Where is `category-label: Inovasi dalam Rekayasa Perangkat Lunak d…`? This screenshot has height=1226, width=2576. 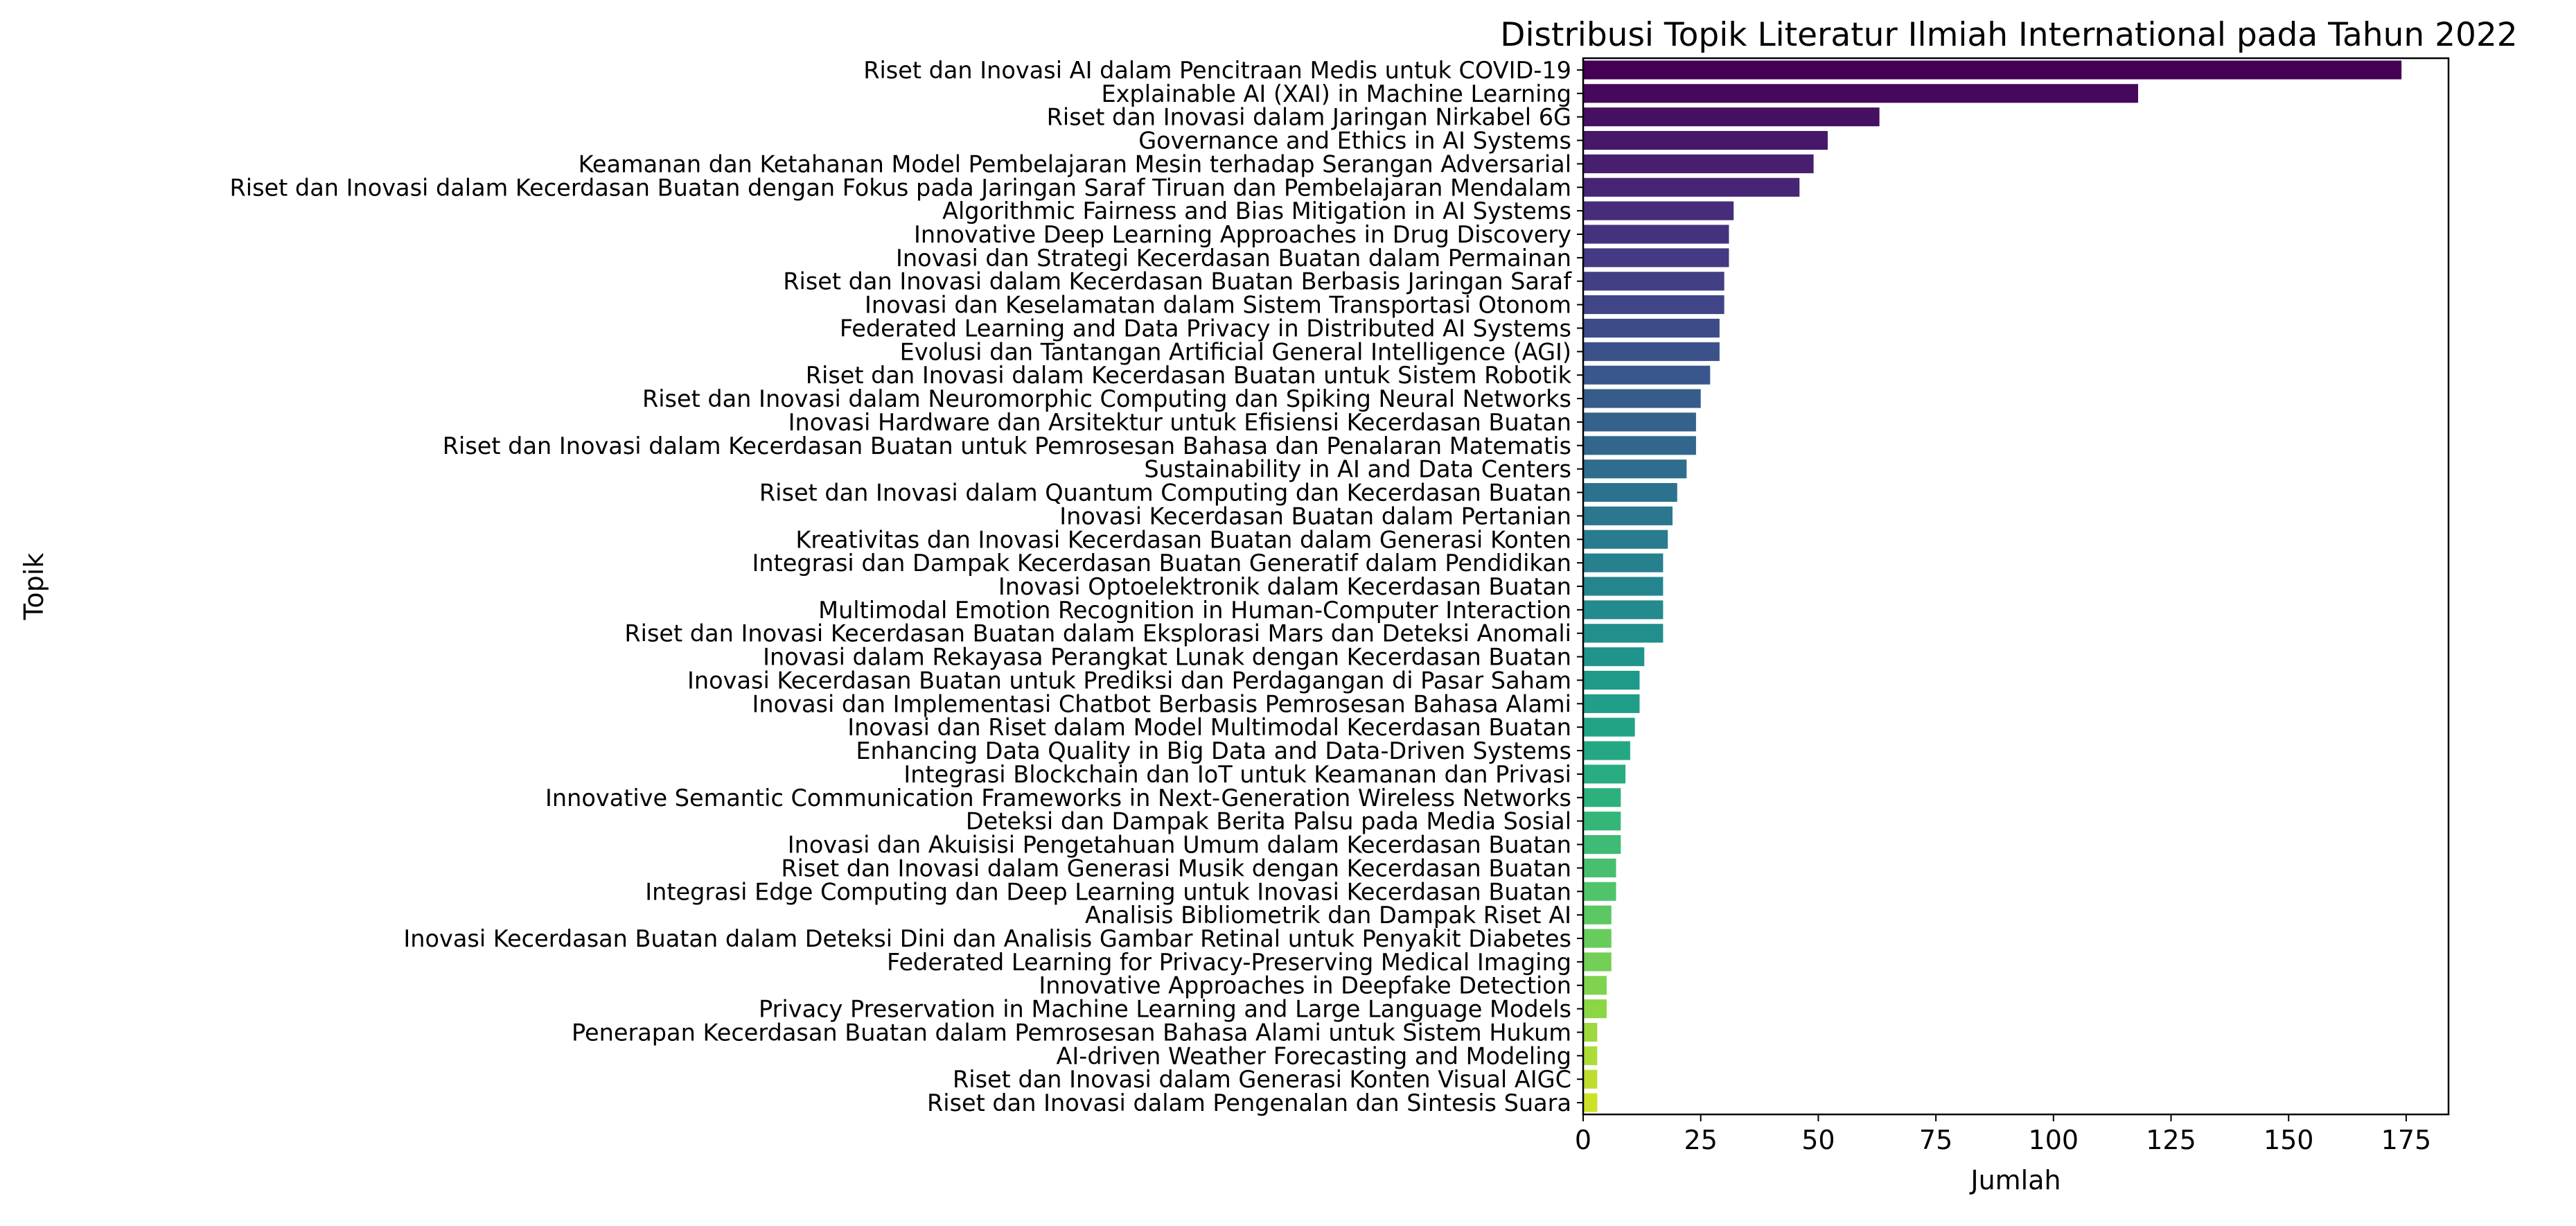
category-label: Inovasi dalam Rekayasa Perangkat Lunak d… is located at coordinates (1167, 657).